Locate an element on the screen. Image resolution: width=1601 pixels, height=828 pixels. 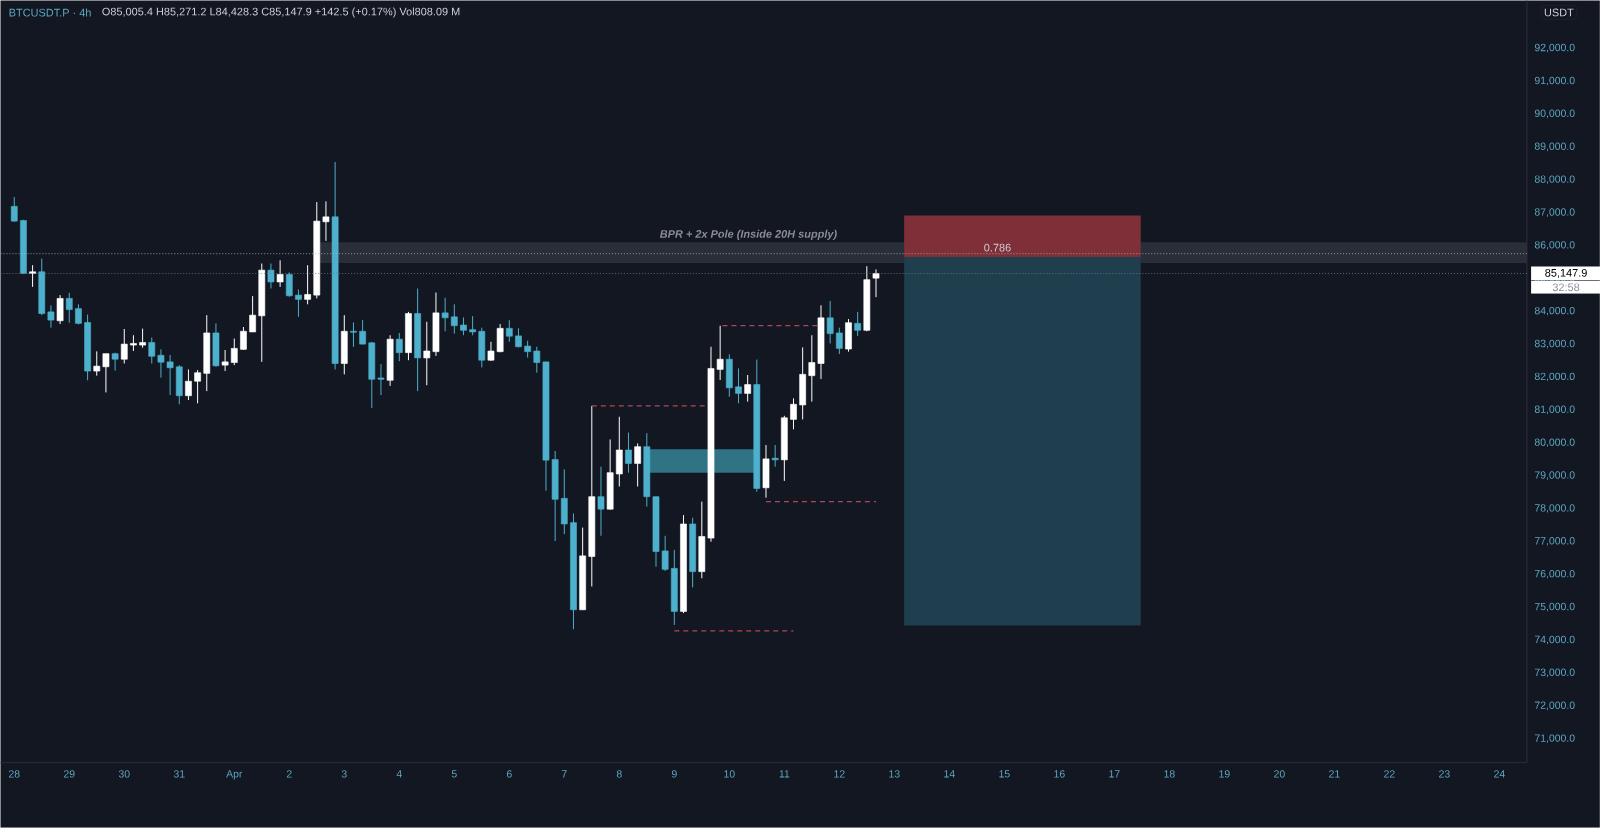
band-label: BPR + 2x Pole (Inside 20H supply) is located at coordinates (748, 235).